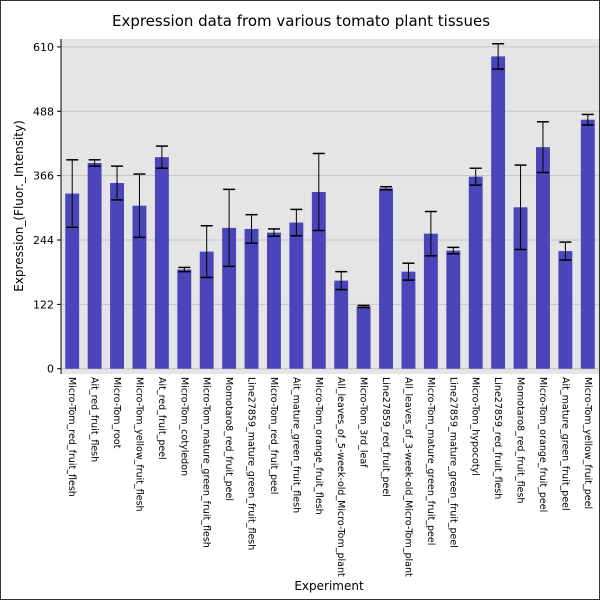  Describe the element at coordinates (161, 418) in the screenshot. I see `x-category-label: Ait_red_fruit_peel` at that location.